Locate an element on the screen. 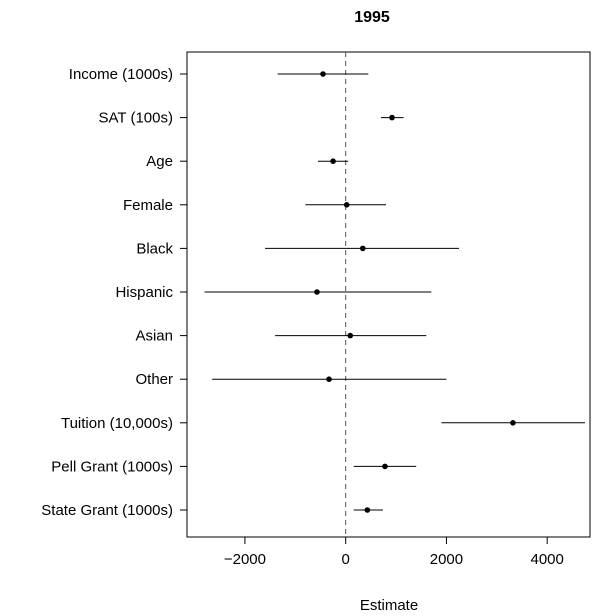 Image resolution: width=593 pixels, height=616 pixels. y-tick-label: SAT (100s) is located at coordinates (136, 118).